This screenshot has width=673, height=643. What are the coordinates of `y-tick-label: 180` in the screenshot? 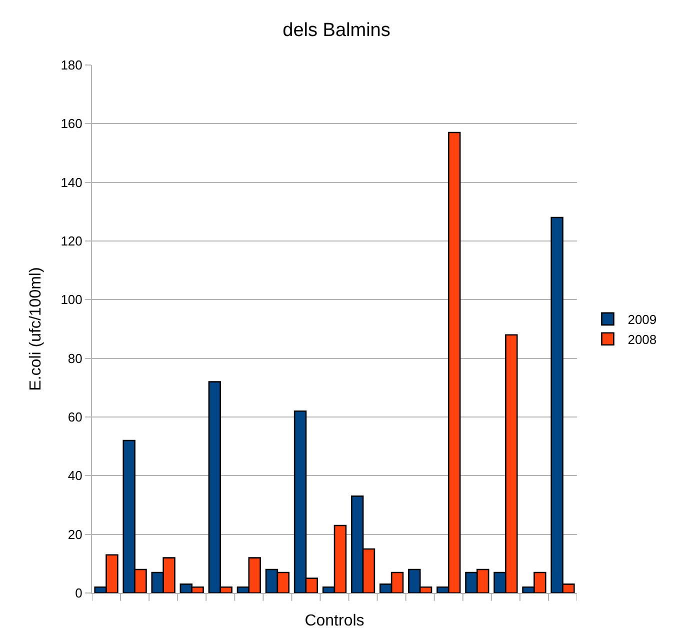 It's located at (71, 65).